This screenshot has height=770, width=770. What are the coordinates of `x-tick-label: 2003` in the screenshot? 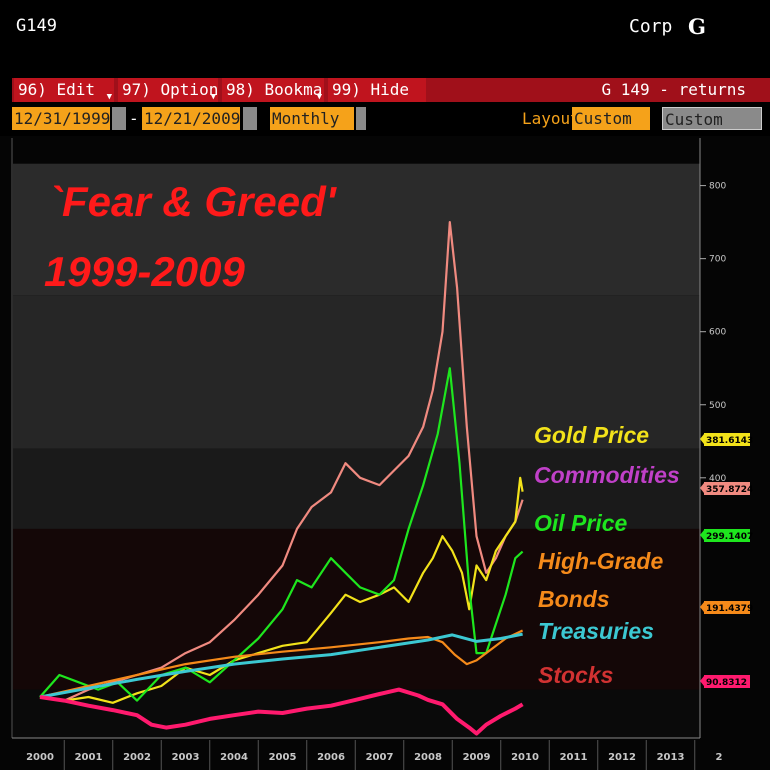 It's located at (186, 757).